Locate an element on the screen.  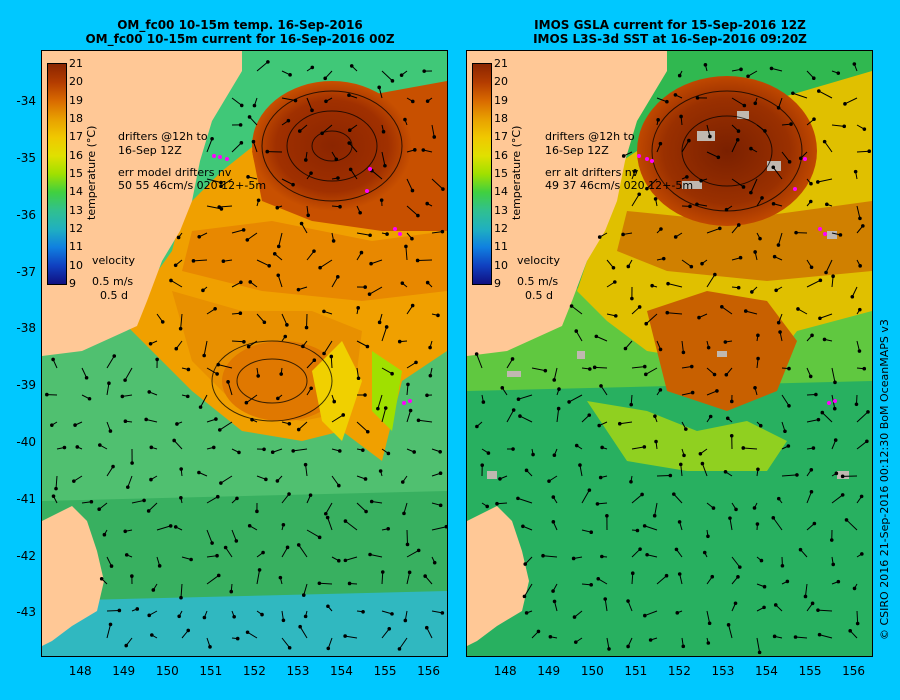
colorbar-tick: 16 is located at coordinates (501, 155).